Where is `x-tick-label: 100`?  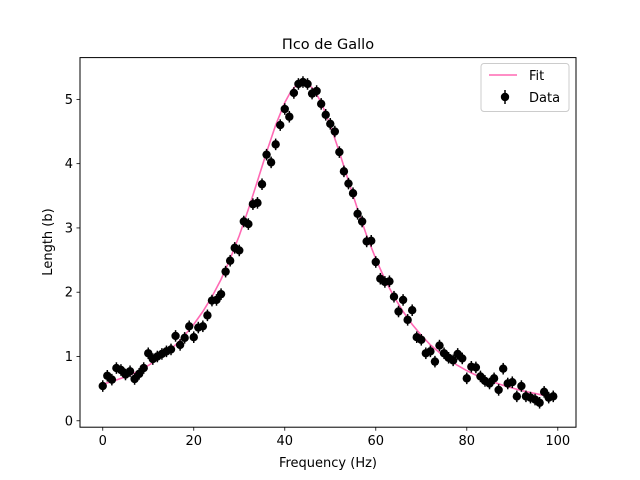
x-tick-label: 100 is located at coordinates (557, 441).